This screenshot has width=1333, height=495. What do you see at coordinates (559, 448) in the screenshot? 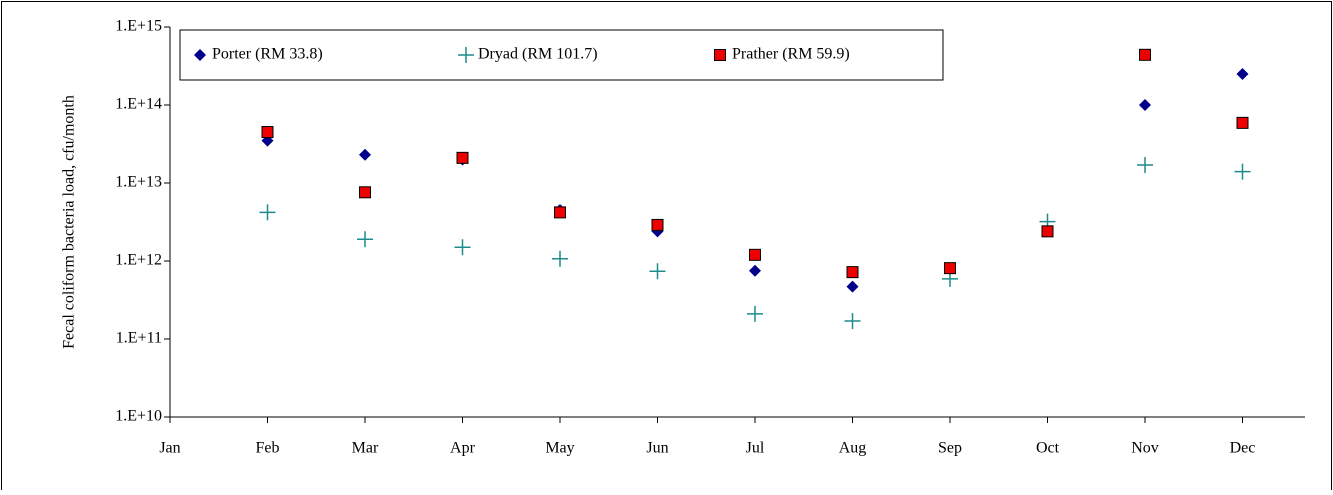
I see `x-tick-label: May` at bounding box center [559, 448].